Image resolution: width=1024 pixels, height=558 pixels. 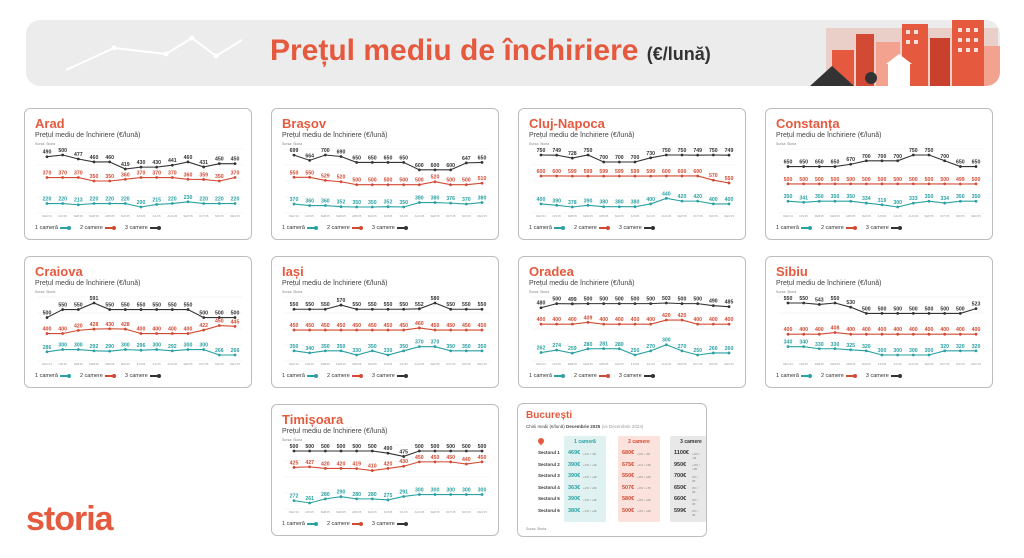 What do you see at coordinates (109, 325) in the screenshot?
I see `data-label: 430` at bounding box center [109, 325].